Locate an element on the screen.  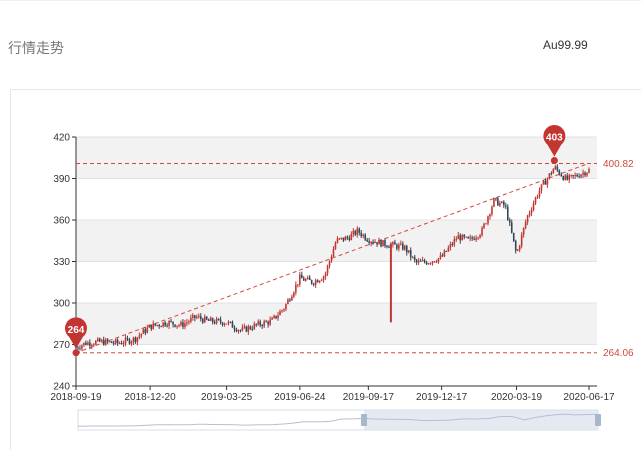
y-tick-label: 420 is located at coordinates (61, 138).